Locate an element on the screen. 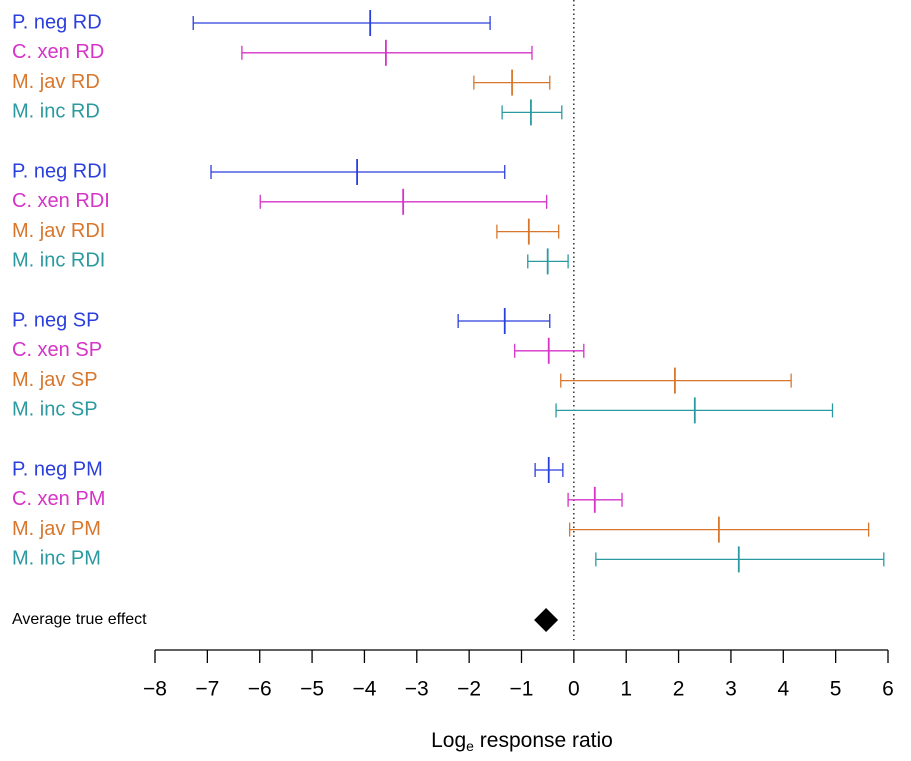  x-axis-title: Loge response ratio is located at coordinates (522, 741).